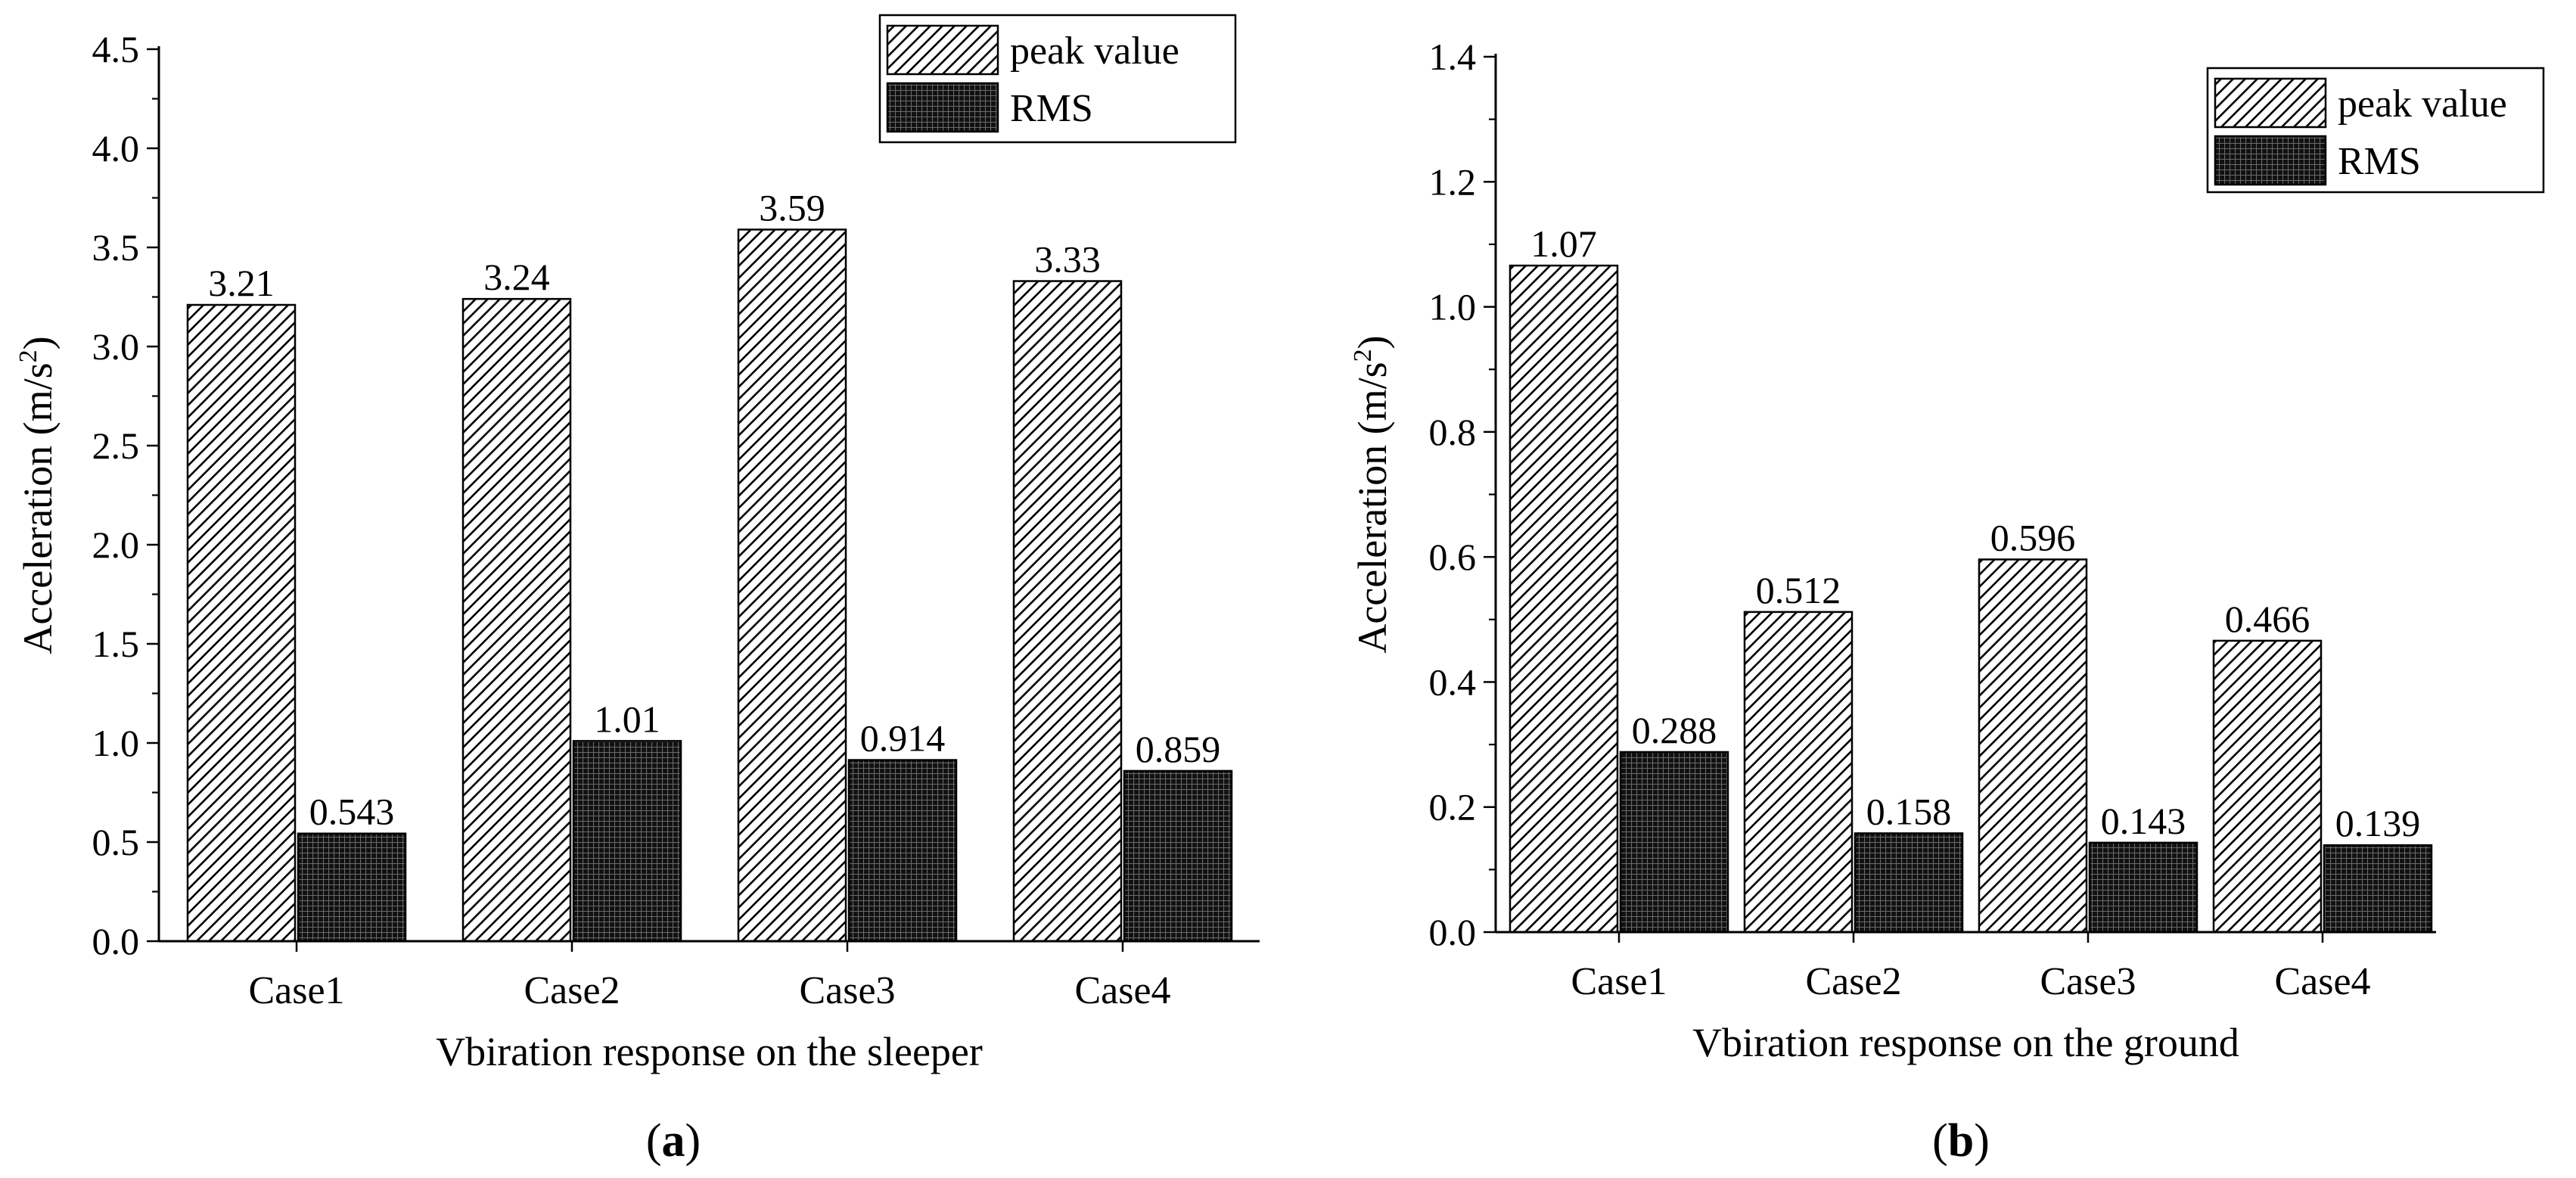 The height and width of the screenshot is (1178, 2576). I want to click on y-tick-label-6: 3.0, so click(116, 346).